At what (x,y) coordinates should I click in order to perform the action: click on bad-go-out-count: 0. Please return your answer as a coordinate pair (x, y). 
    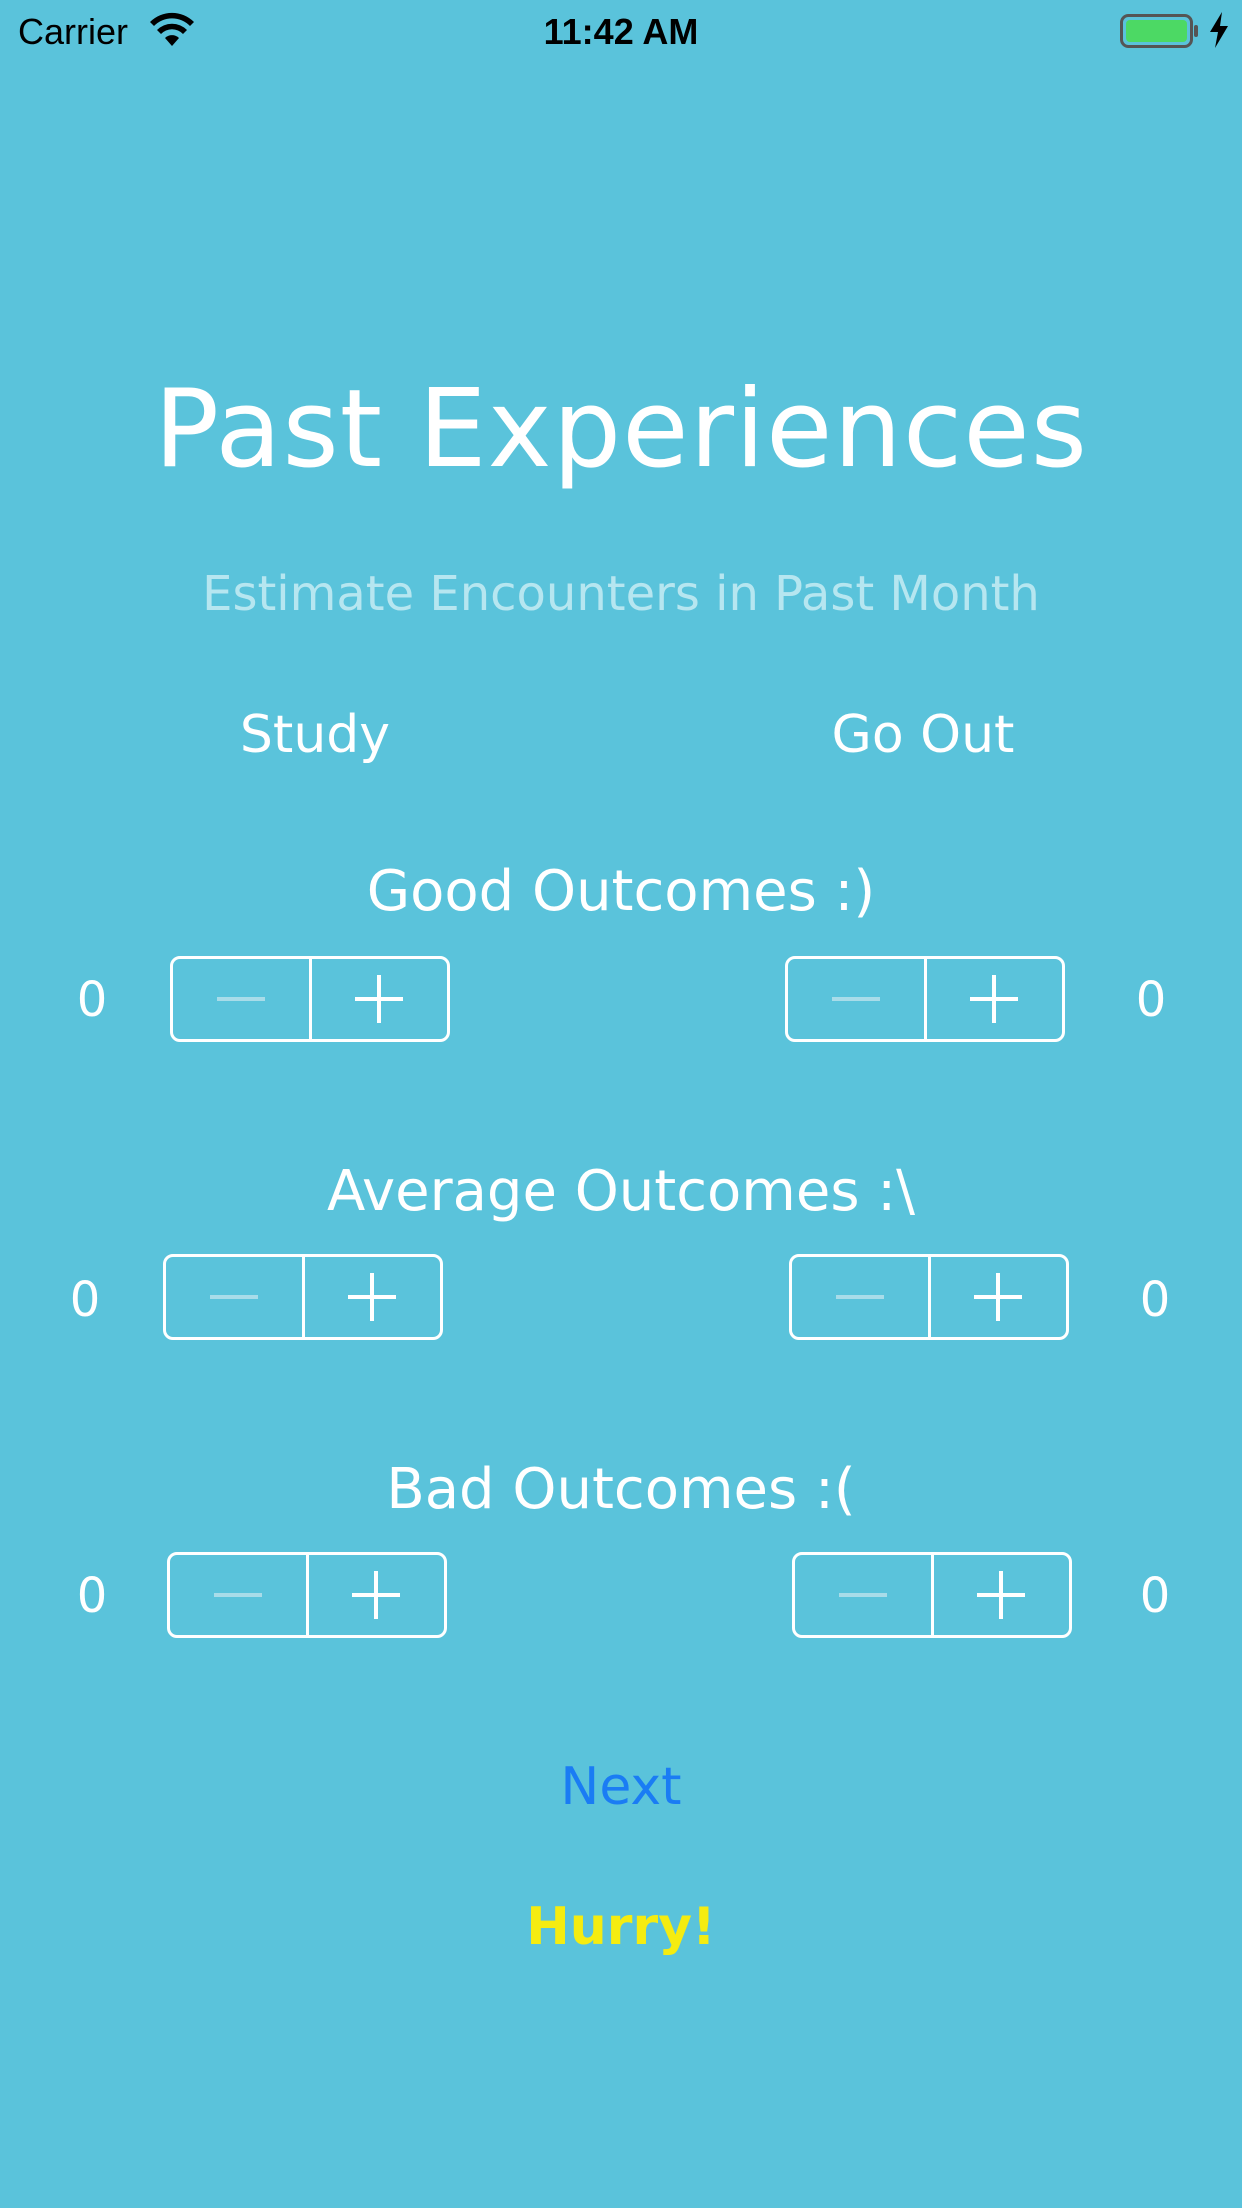
    Looking at the image, I should click on (1155, 1596).